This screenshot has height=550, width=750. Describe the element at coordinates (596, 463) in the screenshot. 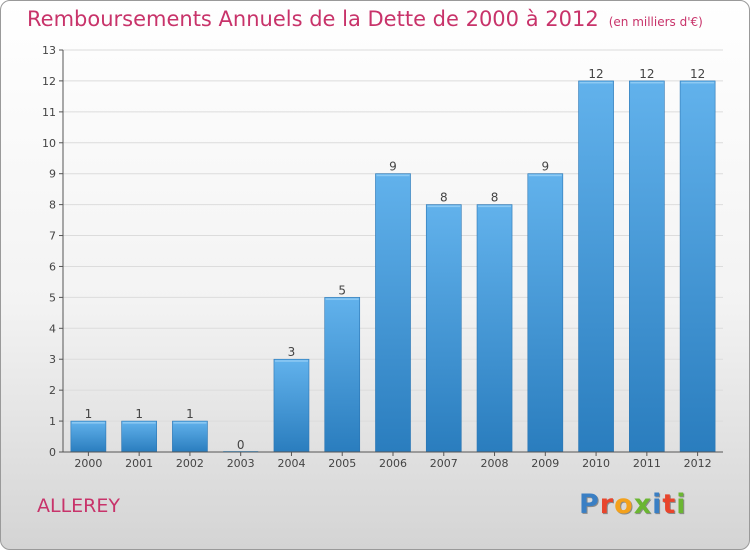

I see `x-tick-label: 2010` at that location.